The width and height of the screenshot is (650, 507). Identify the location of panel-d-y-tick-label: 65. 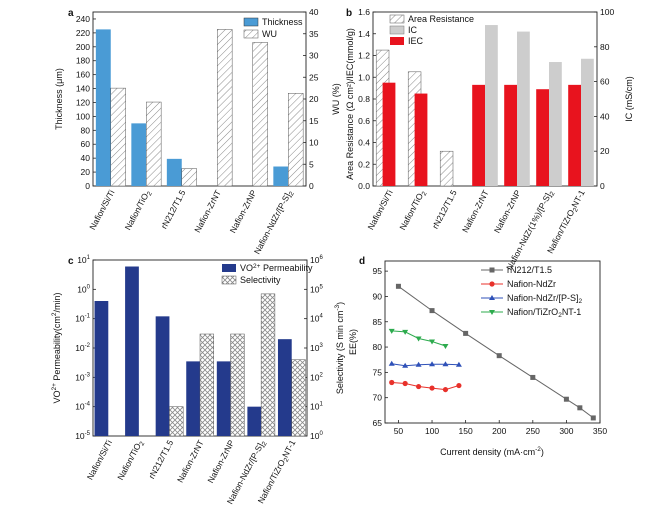
(378, 423).